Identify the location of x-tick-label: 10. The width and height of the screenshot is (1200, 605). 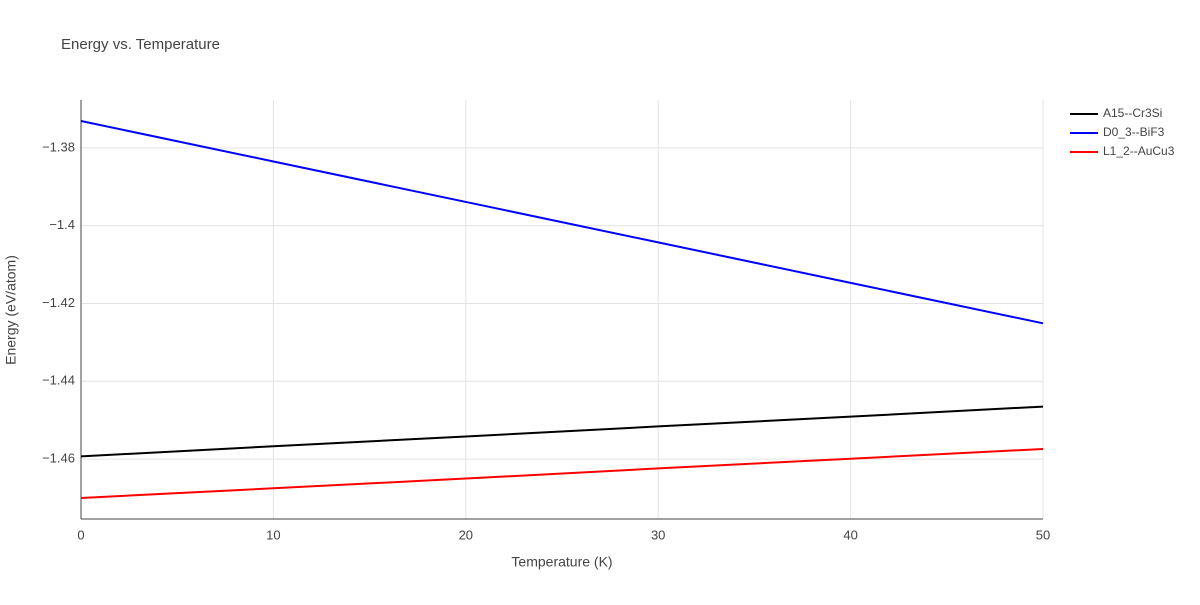
(273, 534).